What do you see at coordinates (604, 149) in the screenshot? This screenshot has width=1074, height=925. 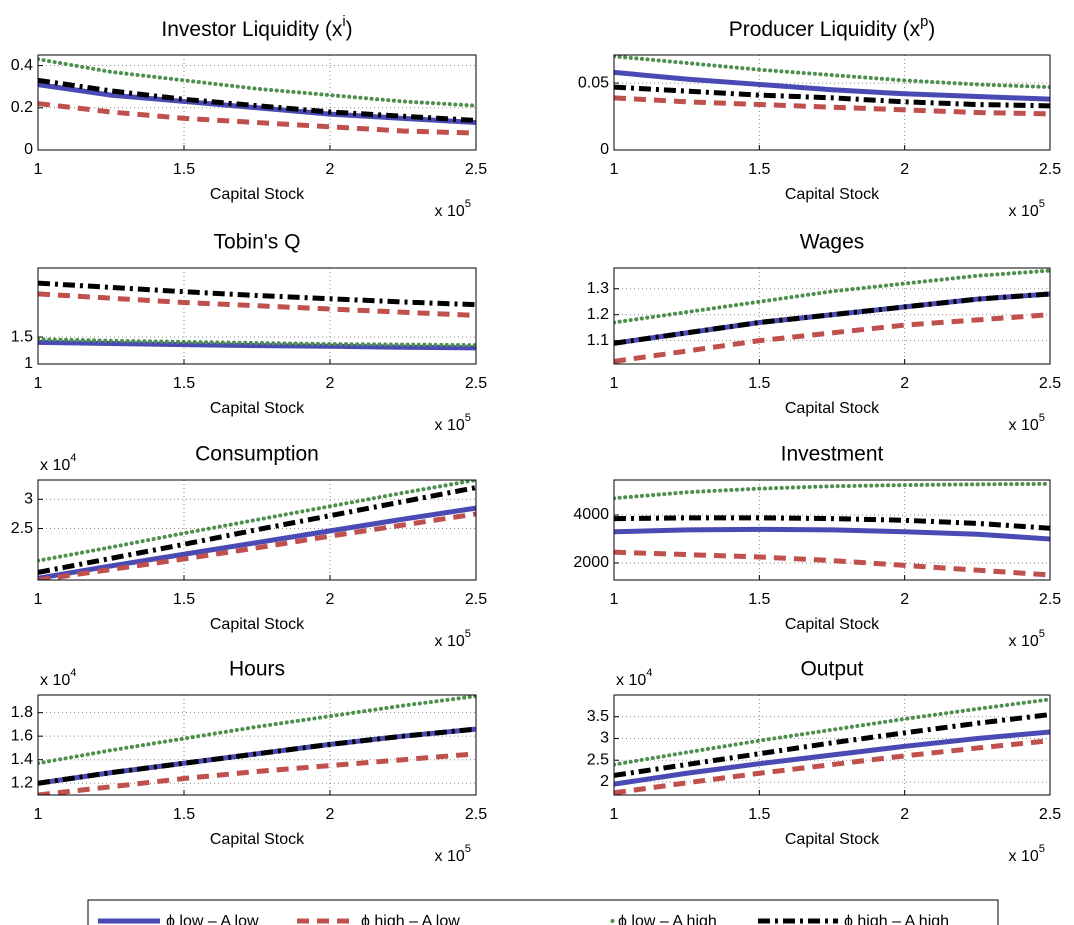 I see `y-tick-label: 0` at bounding box center [604, 149].